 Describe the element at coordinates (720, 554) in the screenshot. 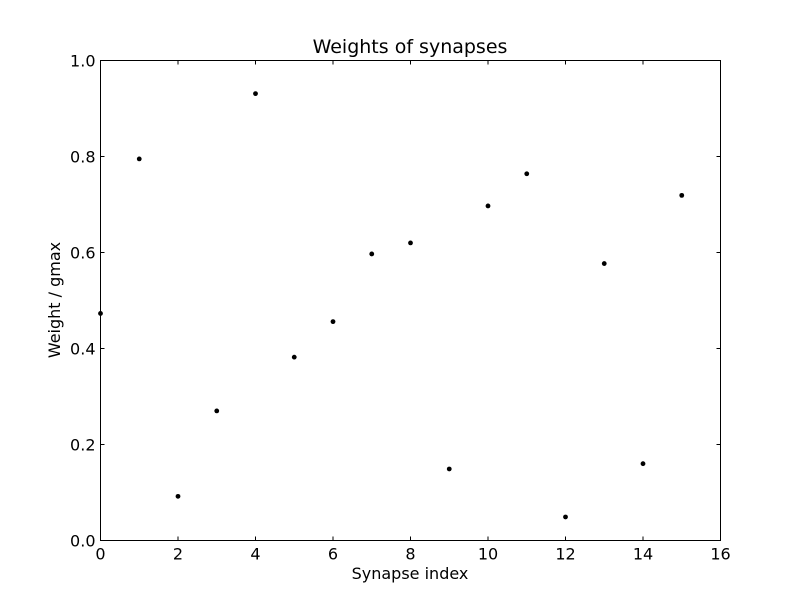

I see `x-tick-label: 16` at that location.